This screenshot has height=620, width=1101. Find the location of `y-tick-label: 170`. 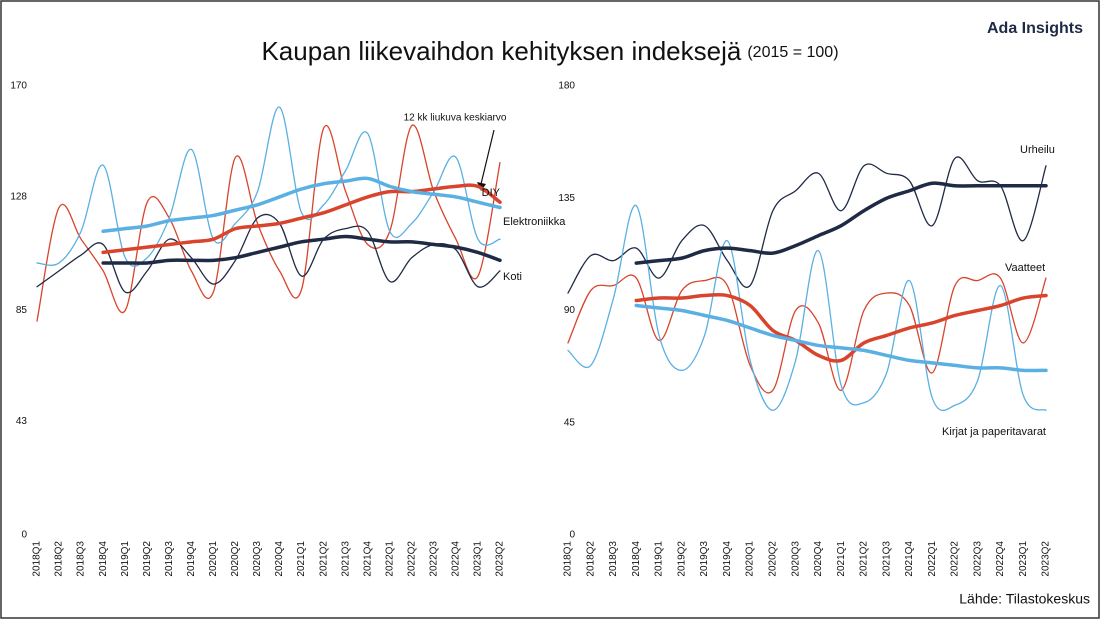

y-tick-label: 170 is located at coordinates (18, 86).